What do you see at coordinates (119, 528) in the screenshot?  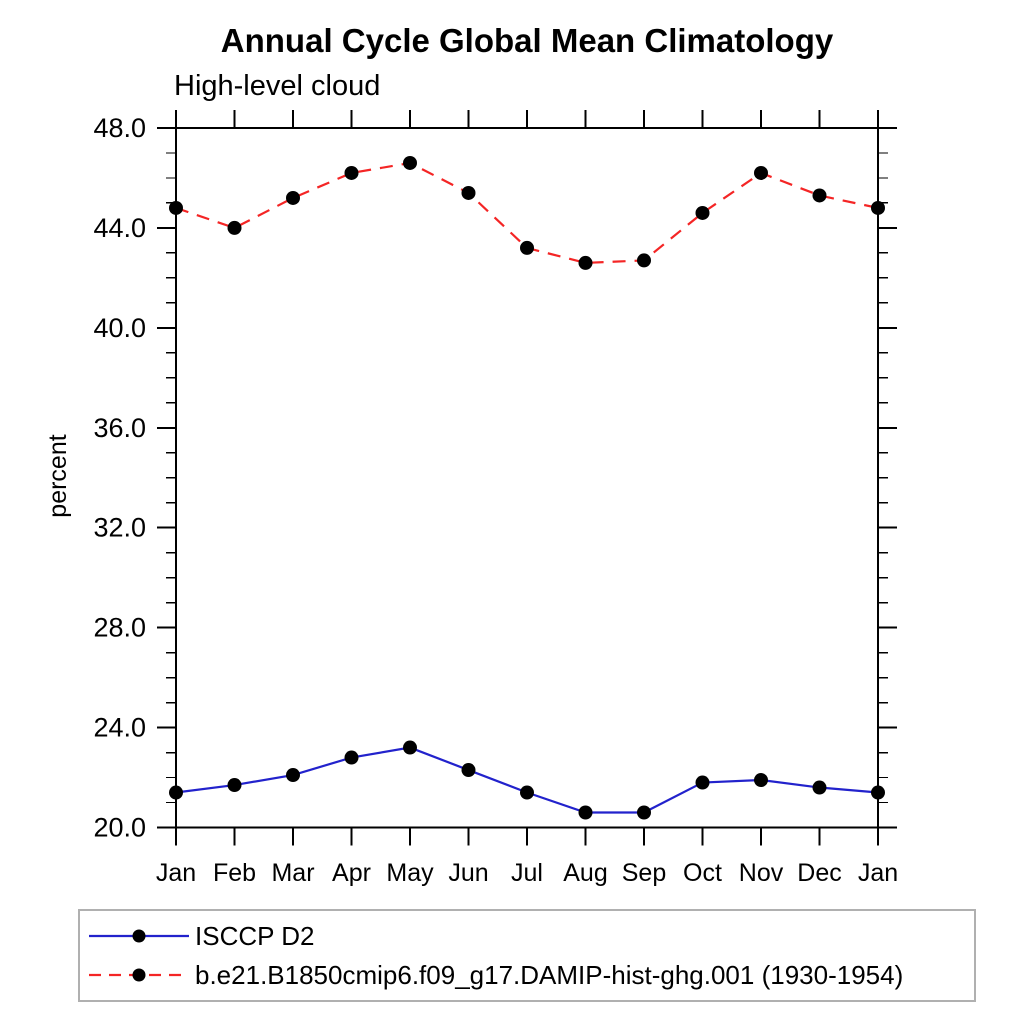 I see `y-tick-label: 32.0` at bounding box center [119, 528].